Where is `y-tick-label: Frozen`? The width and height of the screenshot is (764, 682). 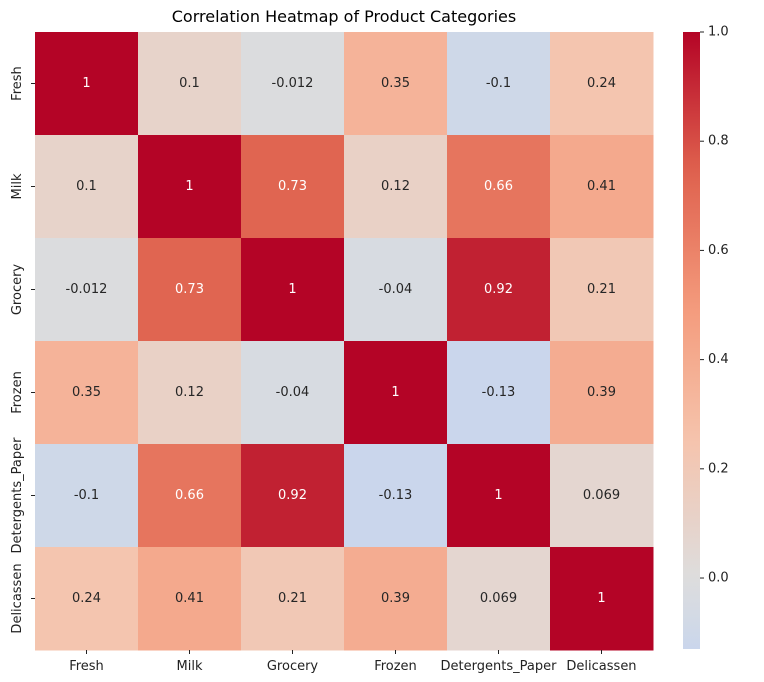
y-tick-label: Frozen is located at coordinates (17, 392).